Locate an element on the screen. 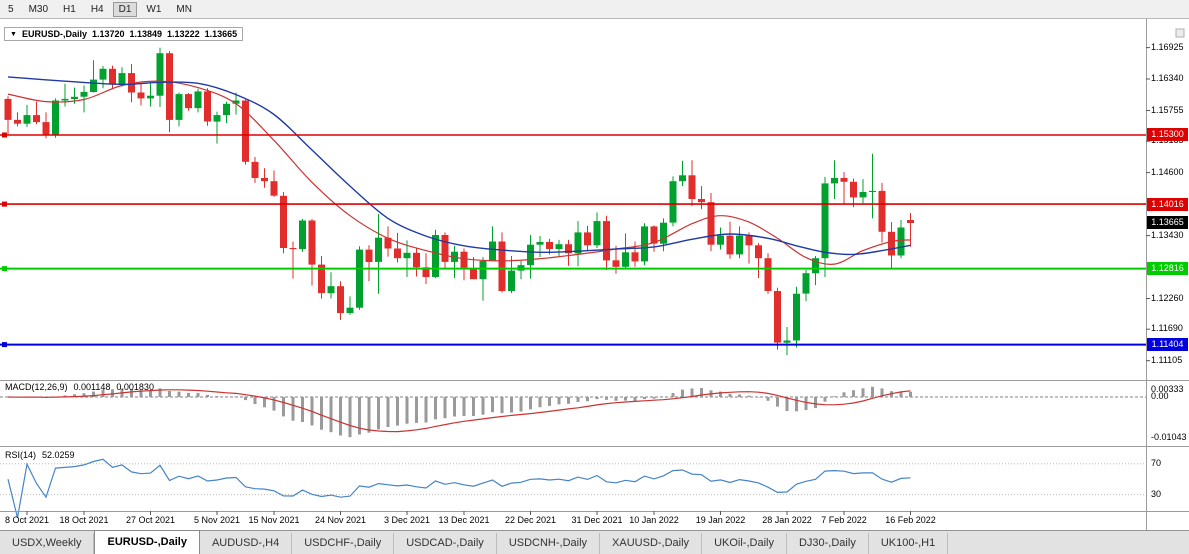 The width and height of the screenshot is (1189, 554). price-tick-label: 1.15755 is located at coordinates (1167, 109).